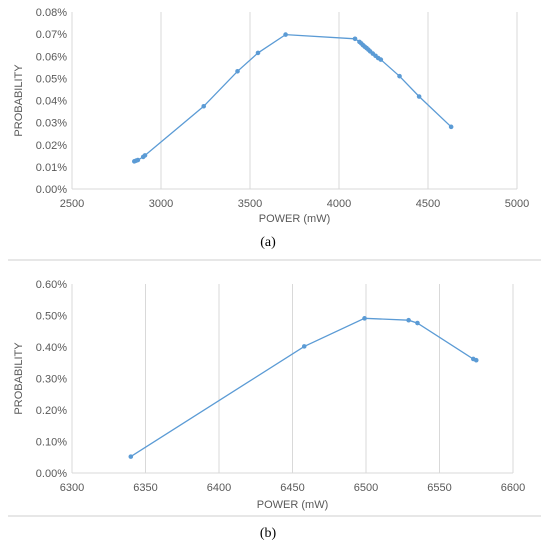 This screenshot has height=550, width=549. What do you see at coordinates (51, 168) in the screenshot?
I see `chart-a-y-tick-label: 0.01%` at bounding box center [51, 168].